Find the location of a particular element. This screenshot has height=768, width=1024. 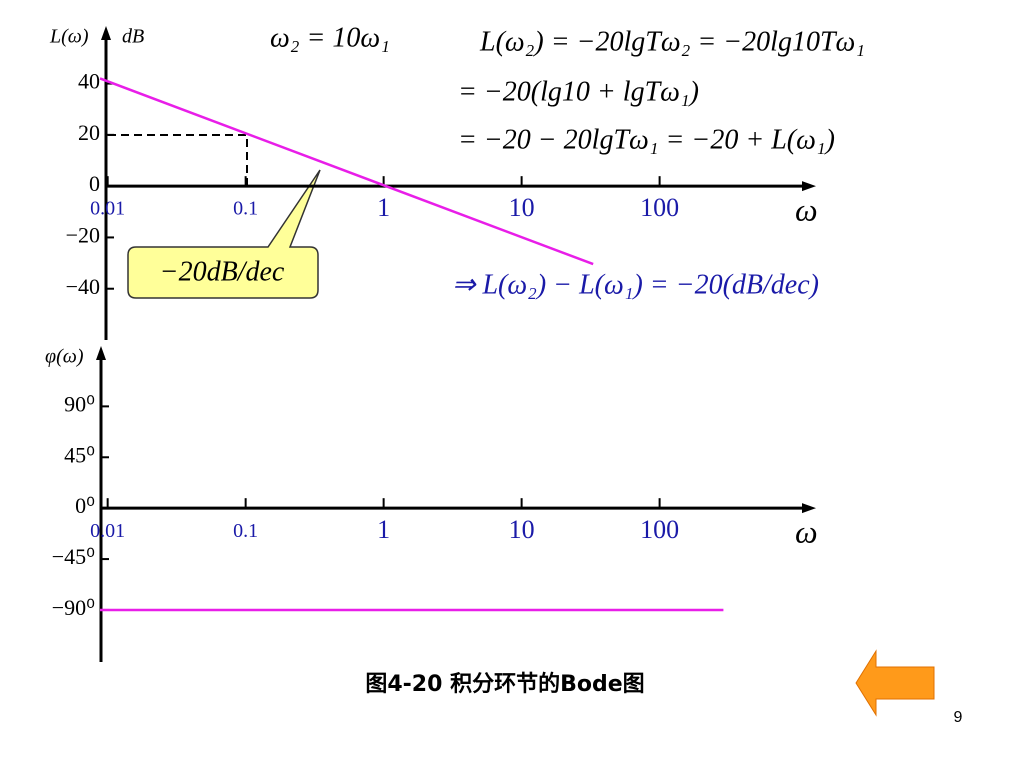

equation: = −20(lg10 + lgTω₁) is located at coordinates (578, 91).